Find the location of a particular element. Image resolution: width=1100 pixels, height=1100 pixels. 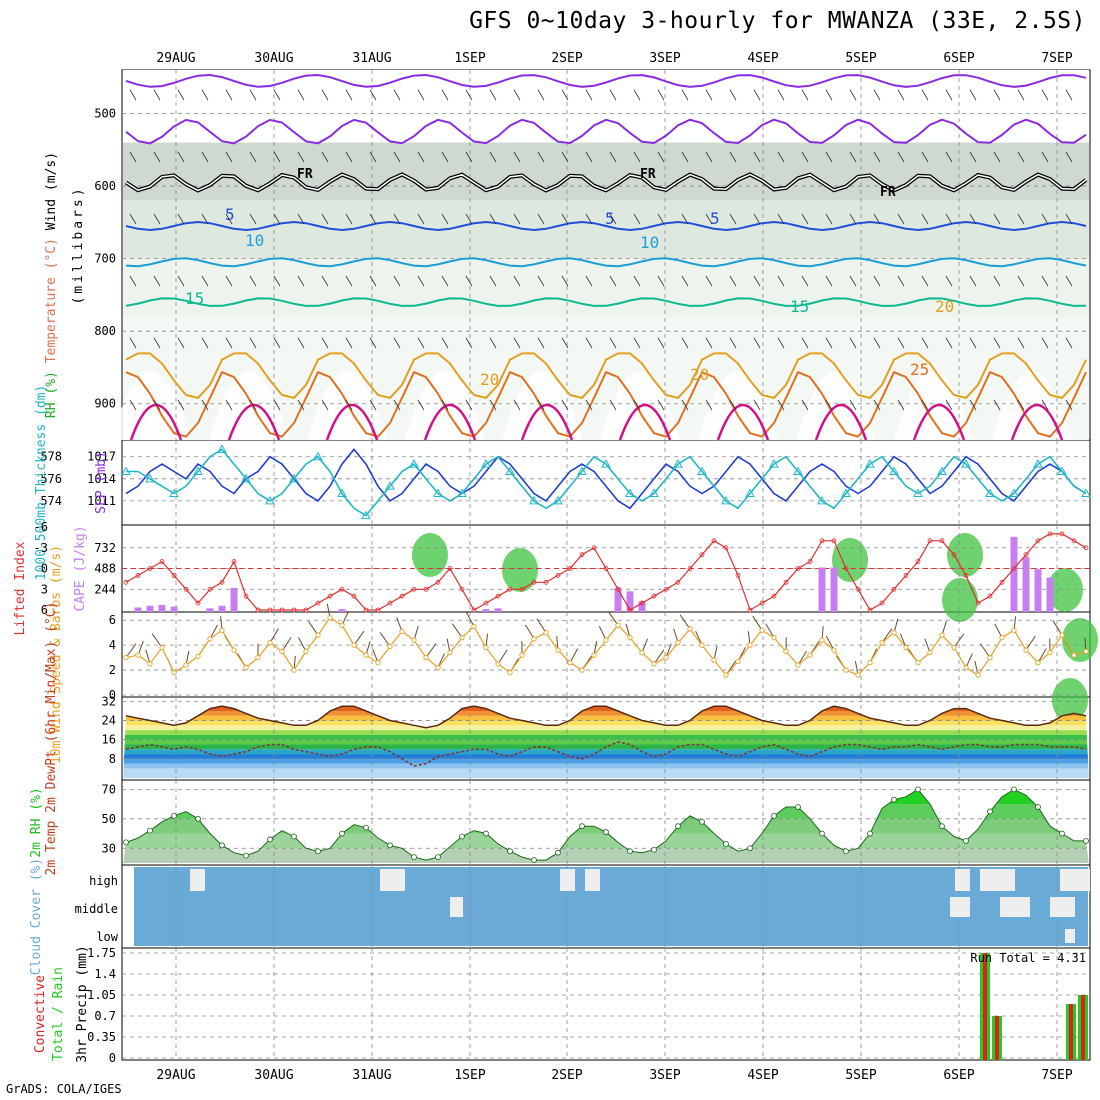

y-tick-label: low is located at coordinates (107, 937).